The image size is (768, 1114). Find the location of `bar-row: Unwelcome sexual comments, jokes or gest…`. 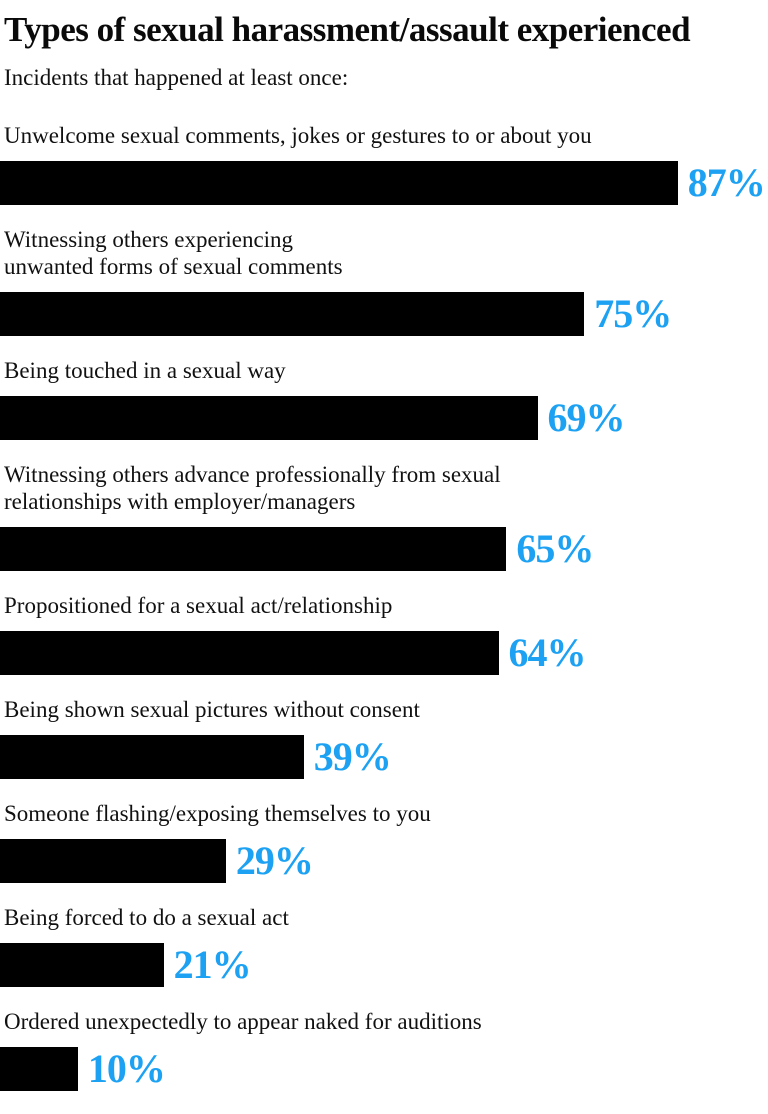

bar-row: Unwelcome sexual comments, jokes or gest… is located at coordinates (384, 164).